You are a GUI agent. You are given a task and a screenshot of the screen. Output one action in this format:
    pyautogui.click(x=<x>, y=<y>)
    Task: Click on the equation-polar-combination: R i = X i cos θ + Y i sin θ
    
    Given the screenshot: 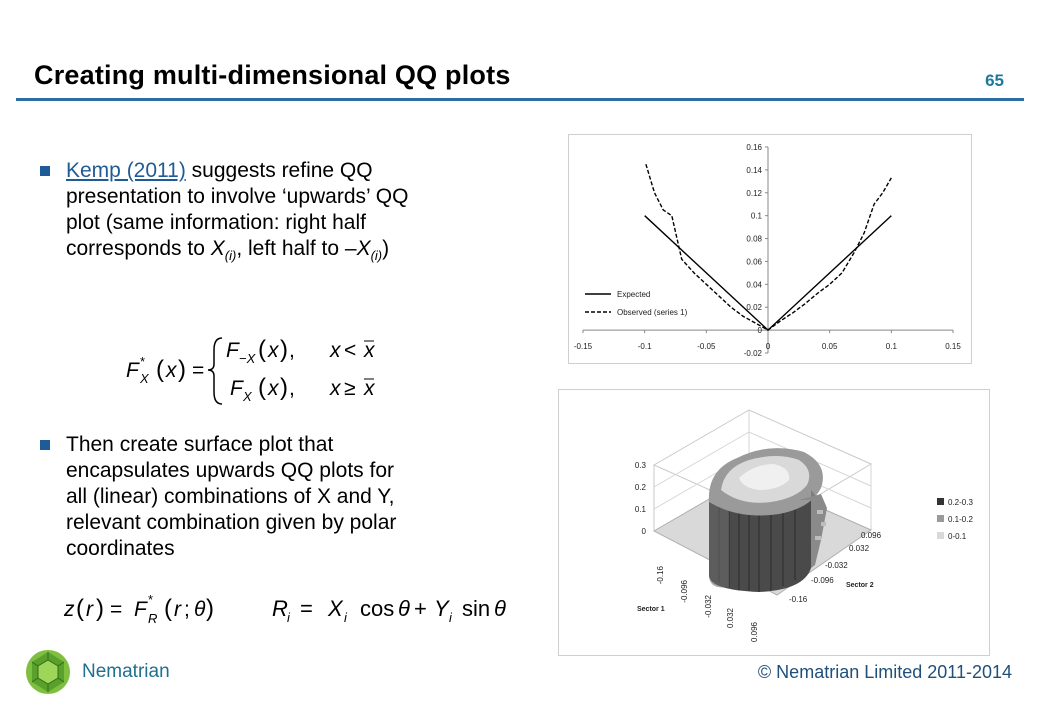 What is the action you would take?
    pyautogui.click(x=389, y=610)
    